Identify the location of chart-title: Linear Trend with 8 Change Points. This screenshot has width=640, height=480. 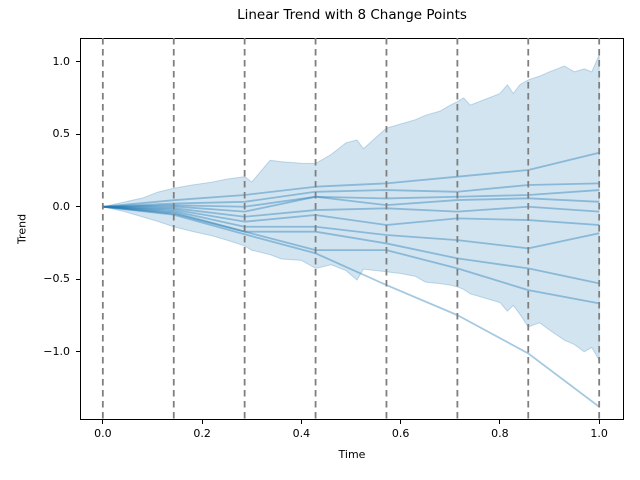
(352, 15).